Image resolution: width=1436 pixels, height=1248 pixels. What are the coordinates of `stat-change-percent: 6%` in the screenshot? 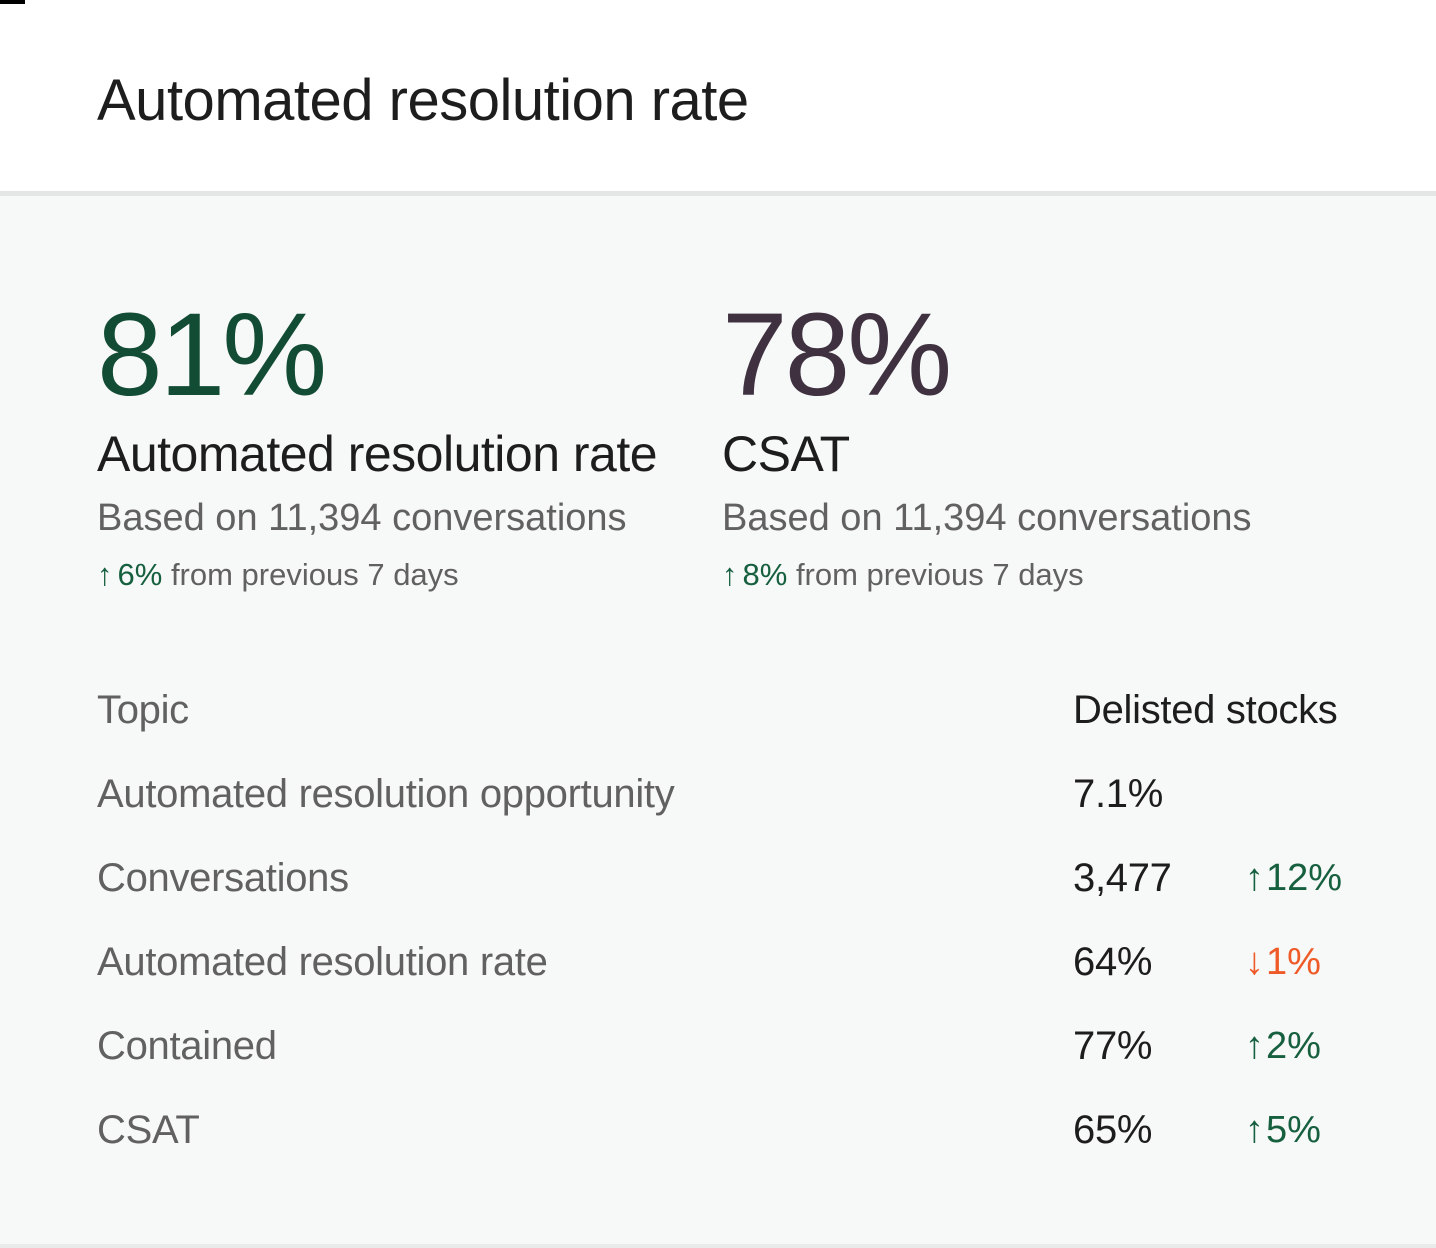 It's located at (140, 575).